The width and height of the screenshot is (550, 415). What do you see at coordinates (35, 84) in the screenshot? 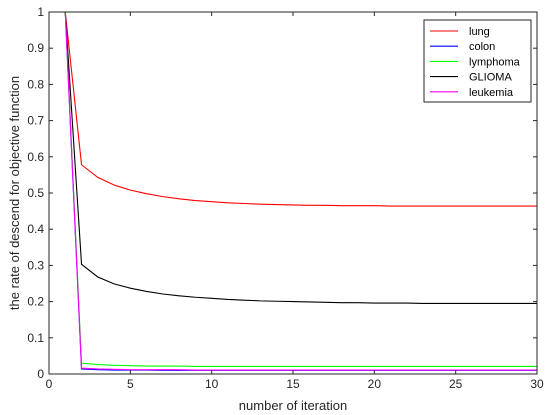
I see `y-tick-label: 0.8` at bounding box center [35, 84].